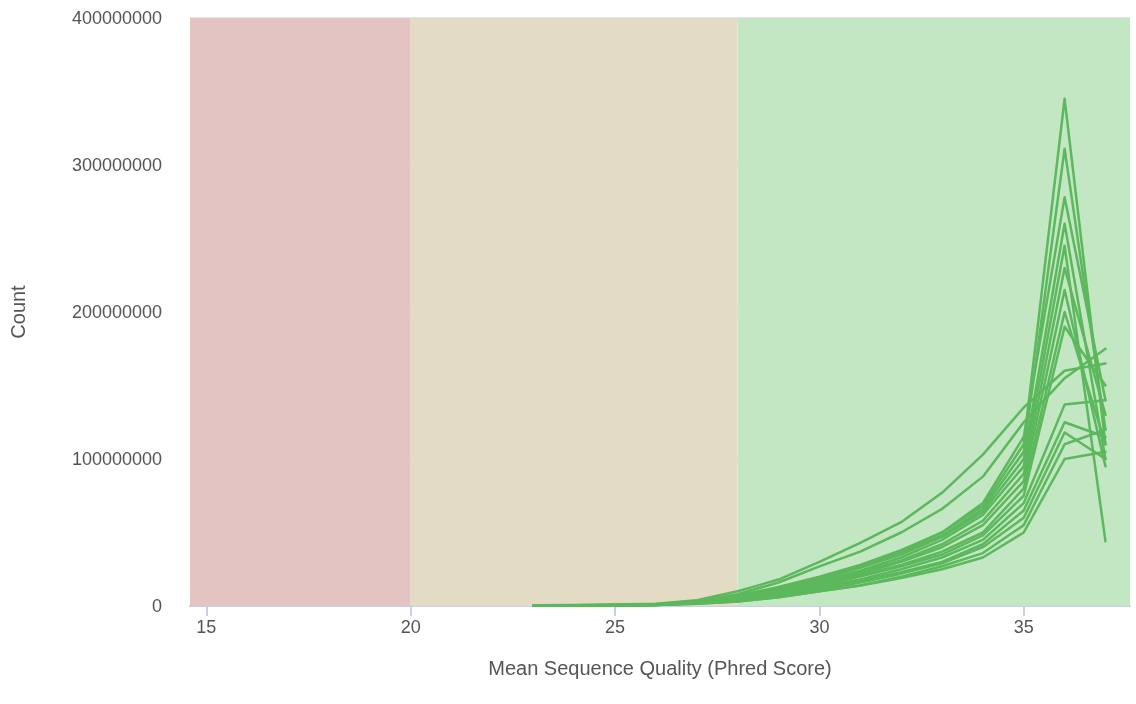 Image resolution: width=1136 pixels, height=704 pixels. Describe the element at coordinates (819, 627) in the screenshot. I see `x-tick-label: 30` at that location.